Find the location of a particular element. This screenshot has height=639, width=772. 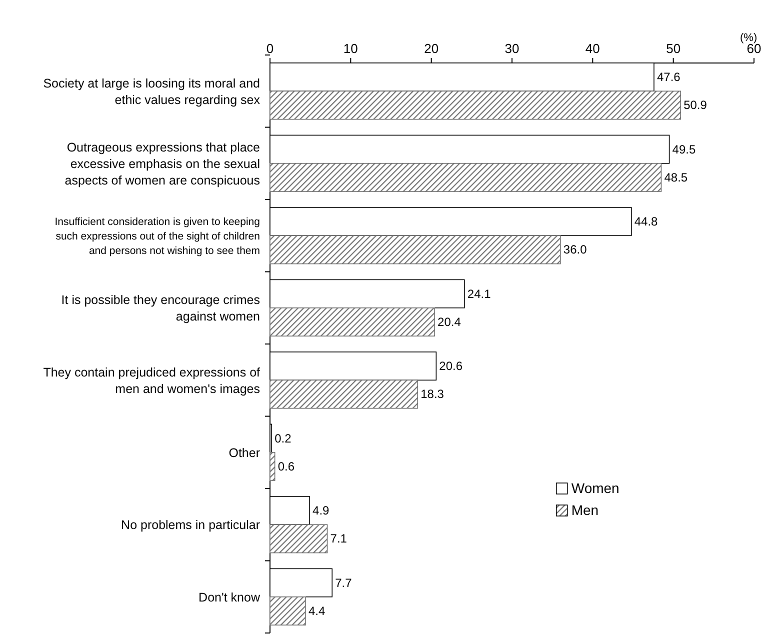

x-tick-label: 40 is located at coordinates (592, 48).